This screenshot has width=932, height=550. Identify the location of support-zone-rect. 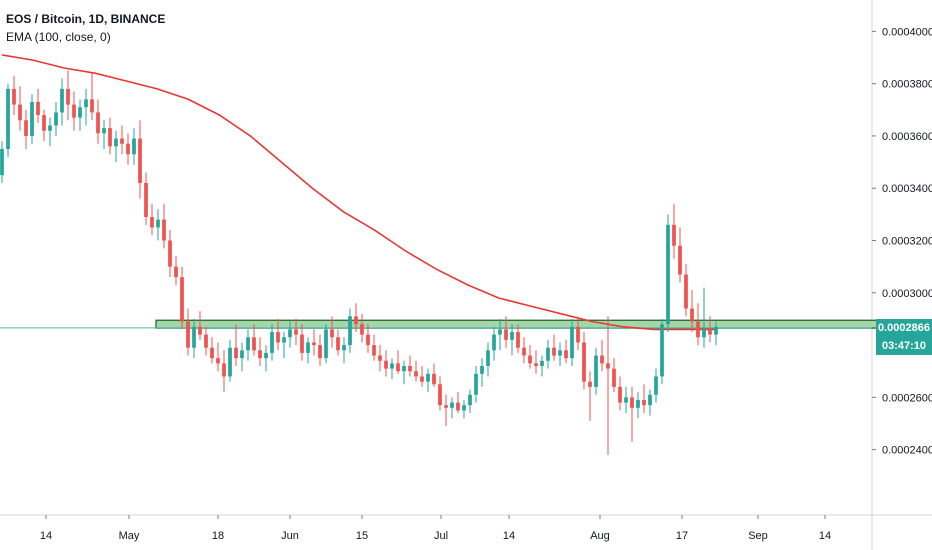
(536, 324).